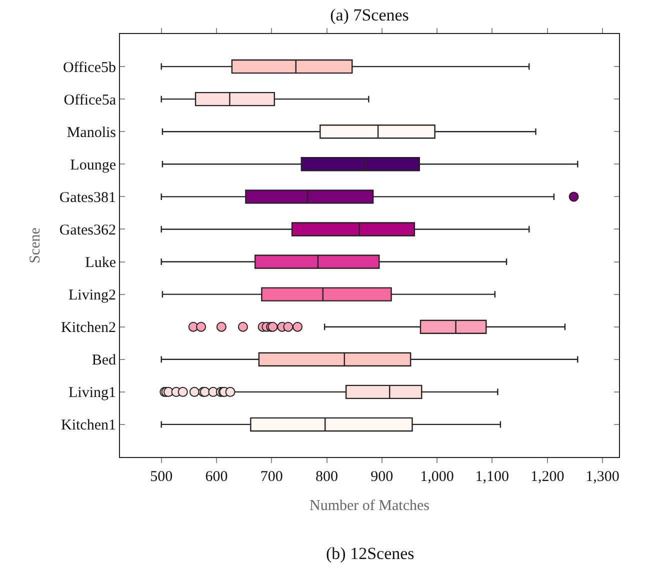 The height and width of the screenshot is (569, 655). What do you see at coordinates (370, 553) in the screenshot?
I see `text: (b) 12Scenes` at bounding box center [370, 553].